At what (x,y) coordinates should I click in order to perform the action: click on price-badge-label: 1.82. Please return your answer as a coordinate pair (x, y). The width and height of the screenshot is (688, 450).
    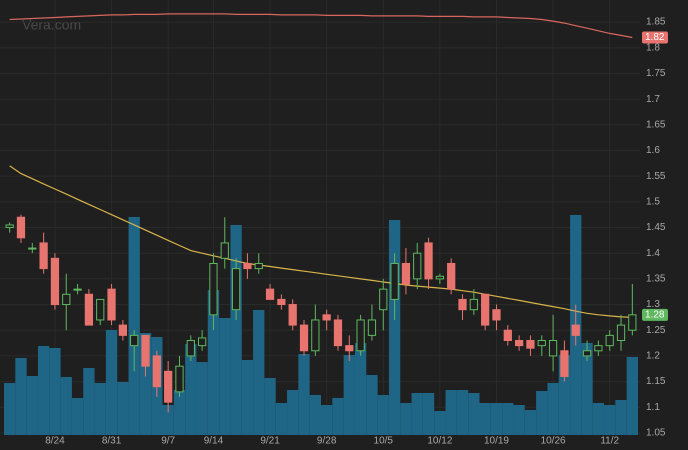
    Looking at the image, I should click on (655, 37).